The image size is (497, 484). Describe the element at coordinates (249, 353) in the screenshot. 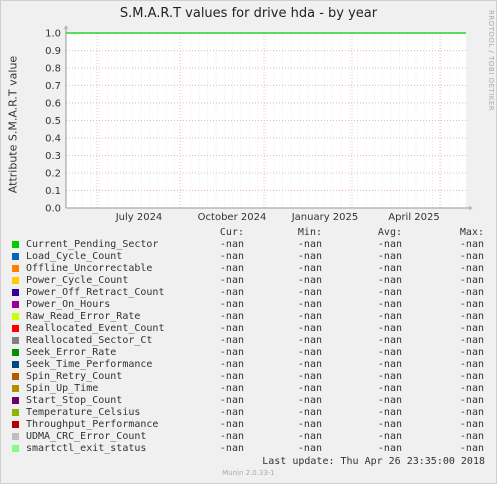

I see `legend-row: Seek_Error_Rate -nan -nan -nan -nan` at that location.